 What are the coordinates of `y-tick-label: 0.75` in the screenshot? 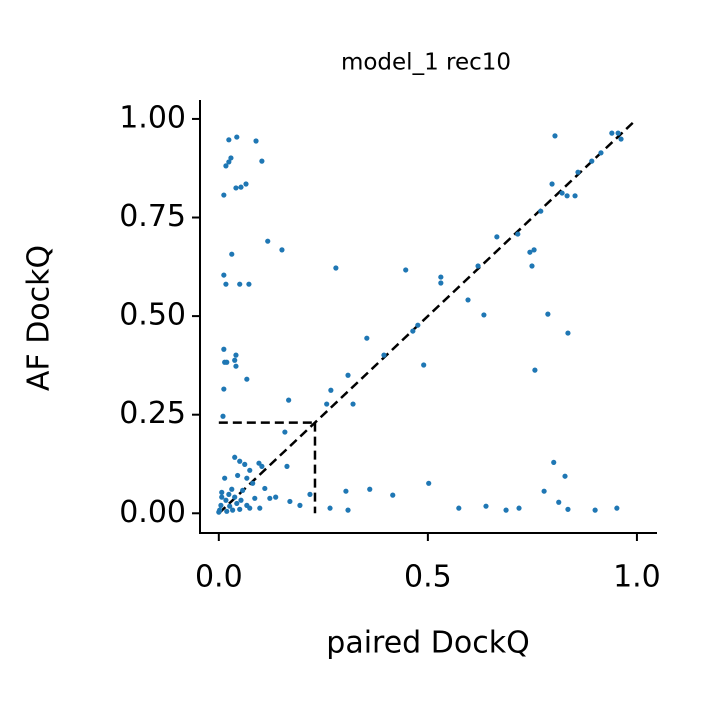 It's located at (152, 216).